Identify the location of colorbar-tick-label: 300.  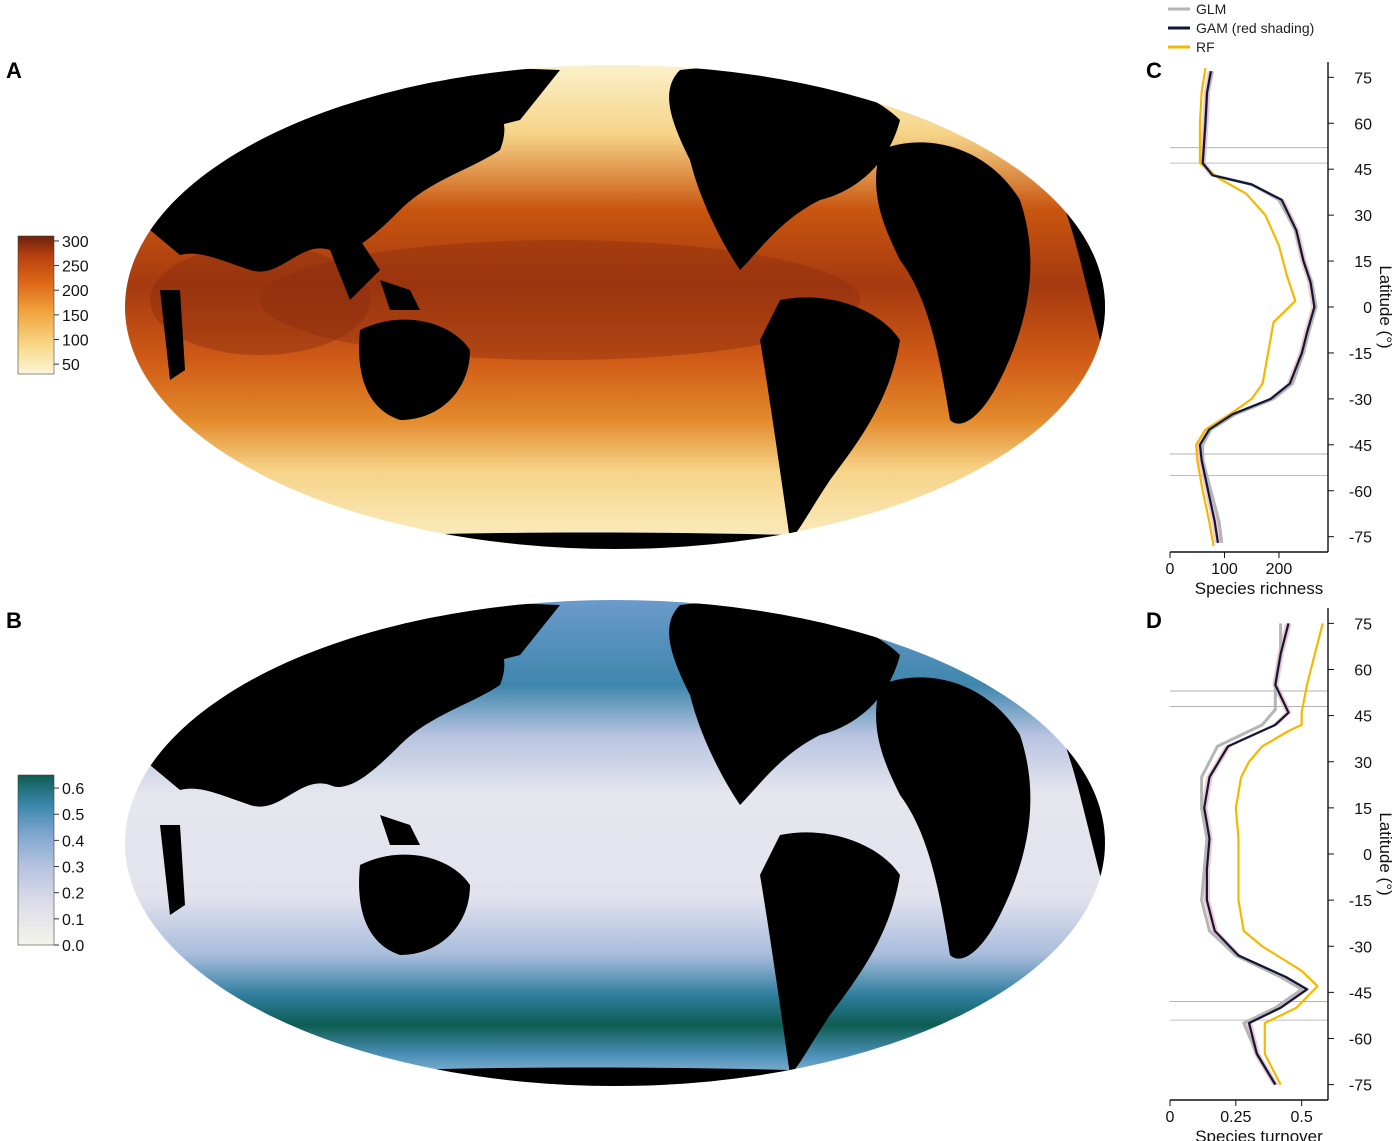
(75, 242).